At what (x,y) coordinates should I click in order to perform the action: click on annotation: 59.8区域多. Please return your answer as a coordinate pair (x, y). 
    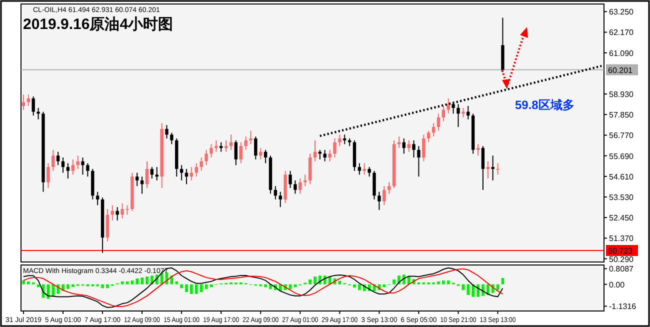
    Looking at the image, I should click on (544, 105).